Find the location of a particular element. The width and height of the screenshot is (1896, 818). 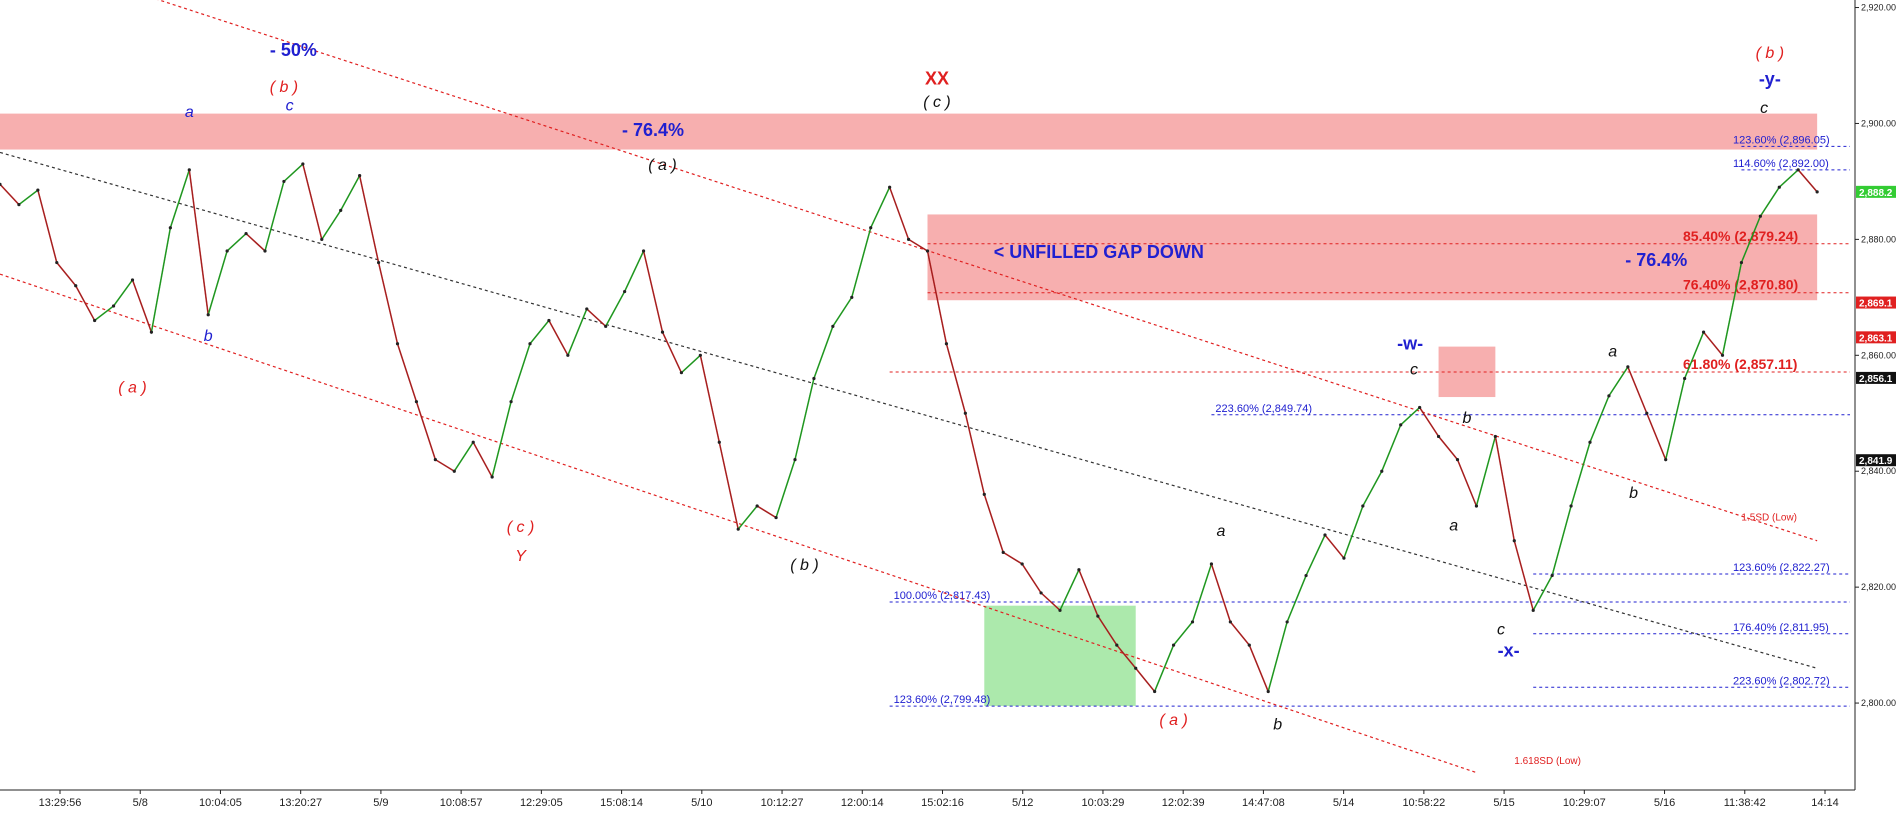

wave-label: b is located at coordinates (1467, 418).